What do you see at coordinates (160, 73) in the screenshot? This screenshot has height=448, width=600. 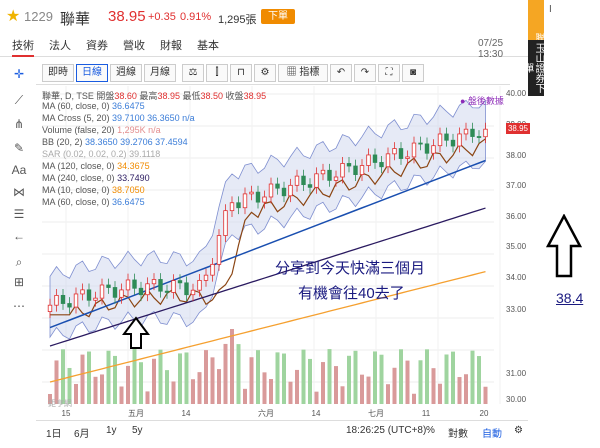 I see `monthly-button: 月線` at bounding box center [160, 73].